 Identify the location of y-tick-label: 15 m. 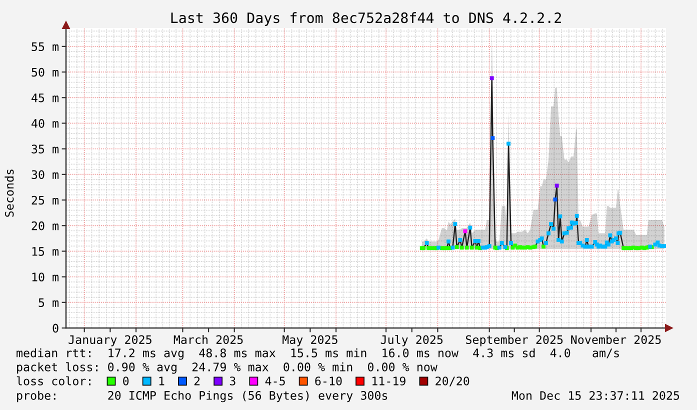
(45, 251).